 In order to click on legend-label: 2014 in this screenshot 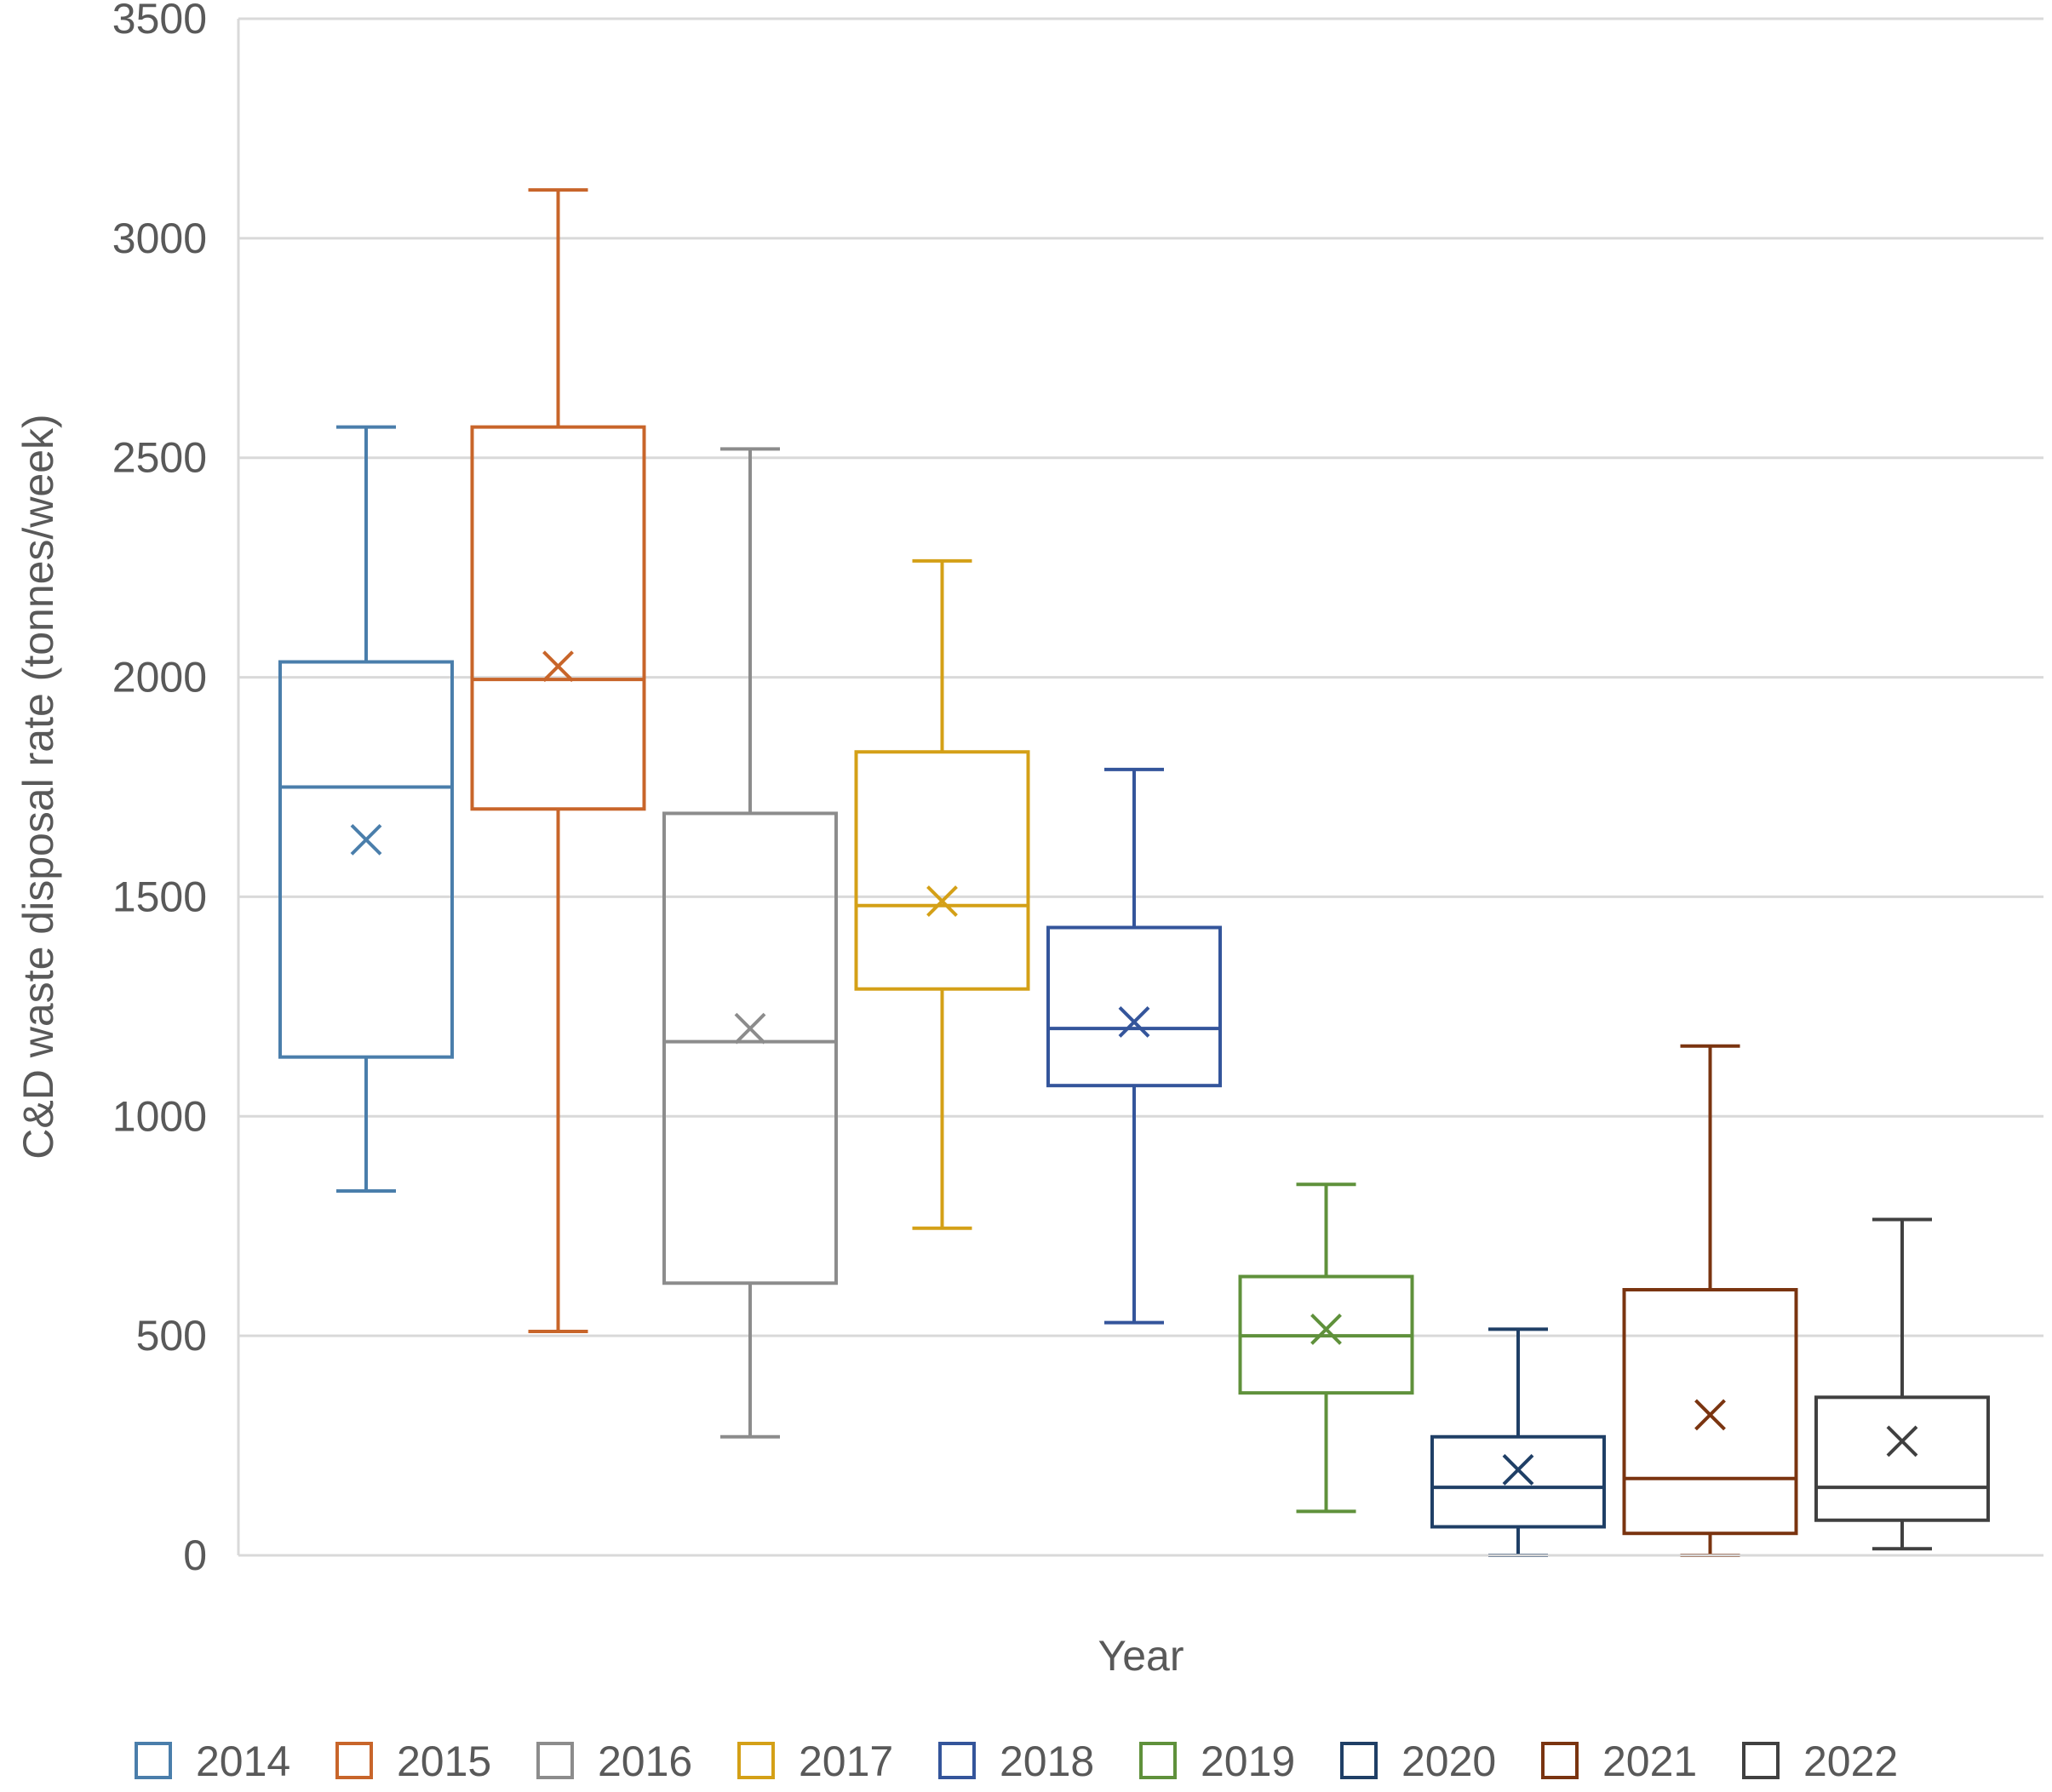, I will do `click(243, 1761)`.